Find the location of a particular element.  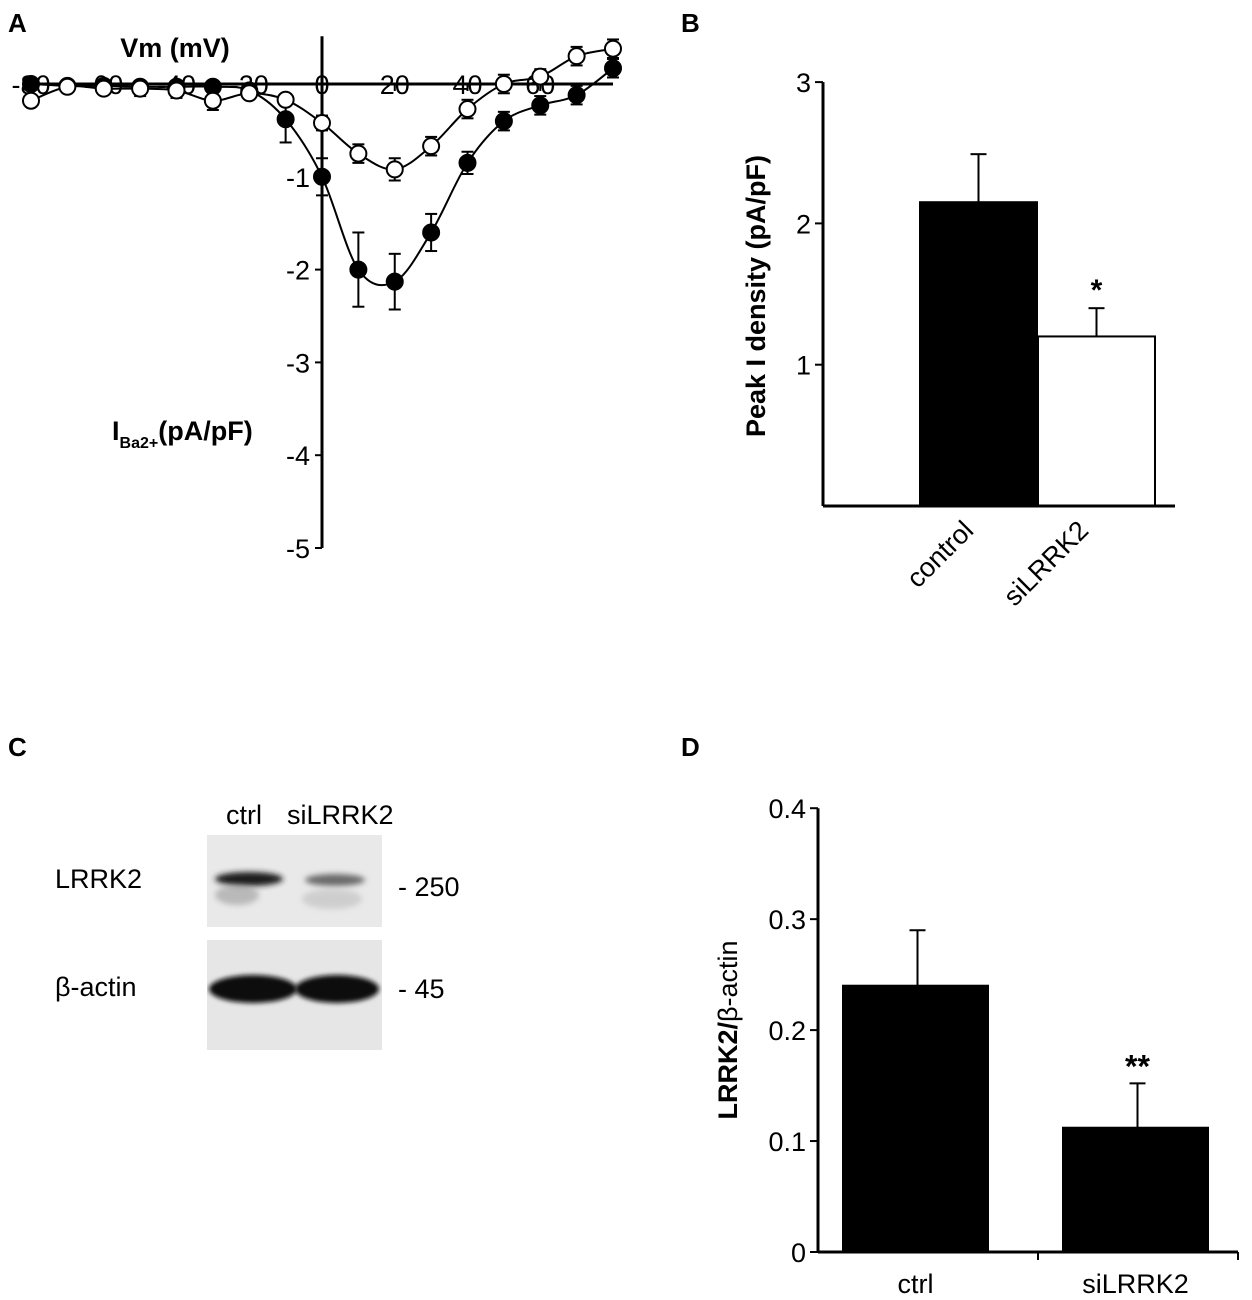

y-tick-label: 0.1 is located at coordinates (787, 1142).